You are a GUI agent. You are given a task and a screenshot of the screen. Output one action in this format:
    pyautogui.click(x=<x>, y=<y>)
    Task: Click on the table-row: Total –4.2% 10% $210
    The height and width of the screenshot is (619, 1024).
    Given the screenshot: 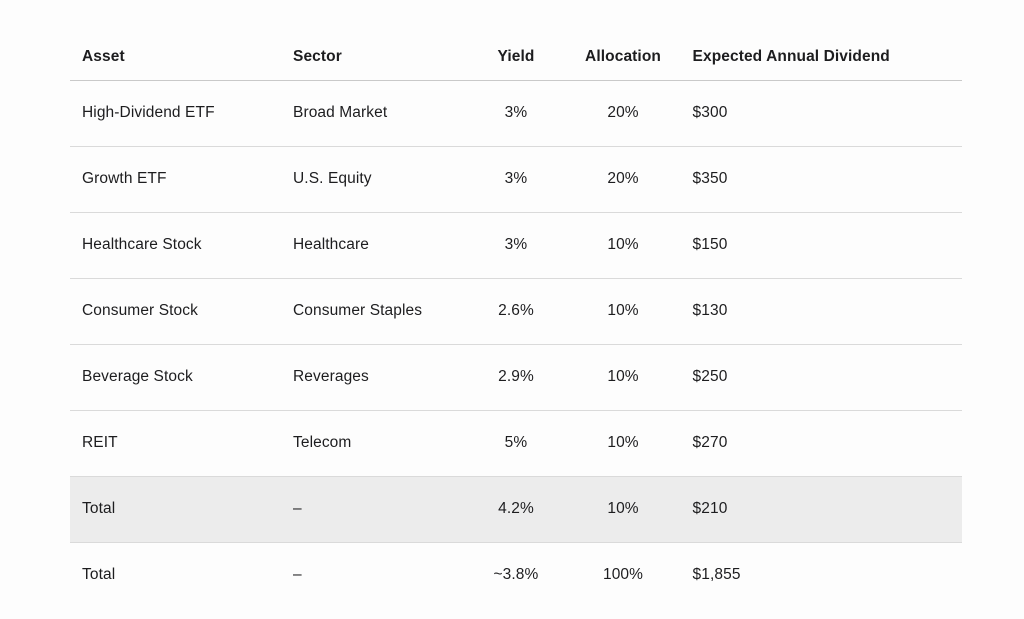 What is the action you would take?
    pyautogui.click(x=516, y=509)
    